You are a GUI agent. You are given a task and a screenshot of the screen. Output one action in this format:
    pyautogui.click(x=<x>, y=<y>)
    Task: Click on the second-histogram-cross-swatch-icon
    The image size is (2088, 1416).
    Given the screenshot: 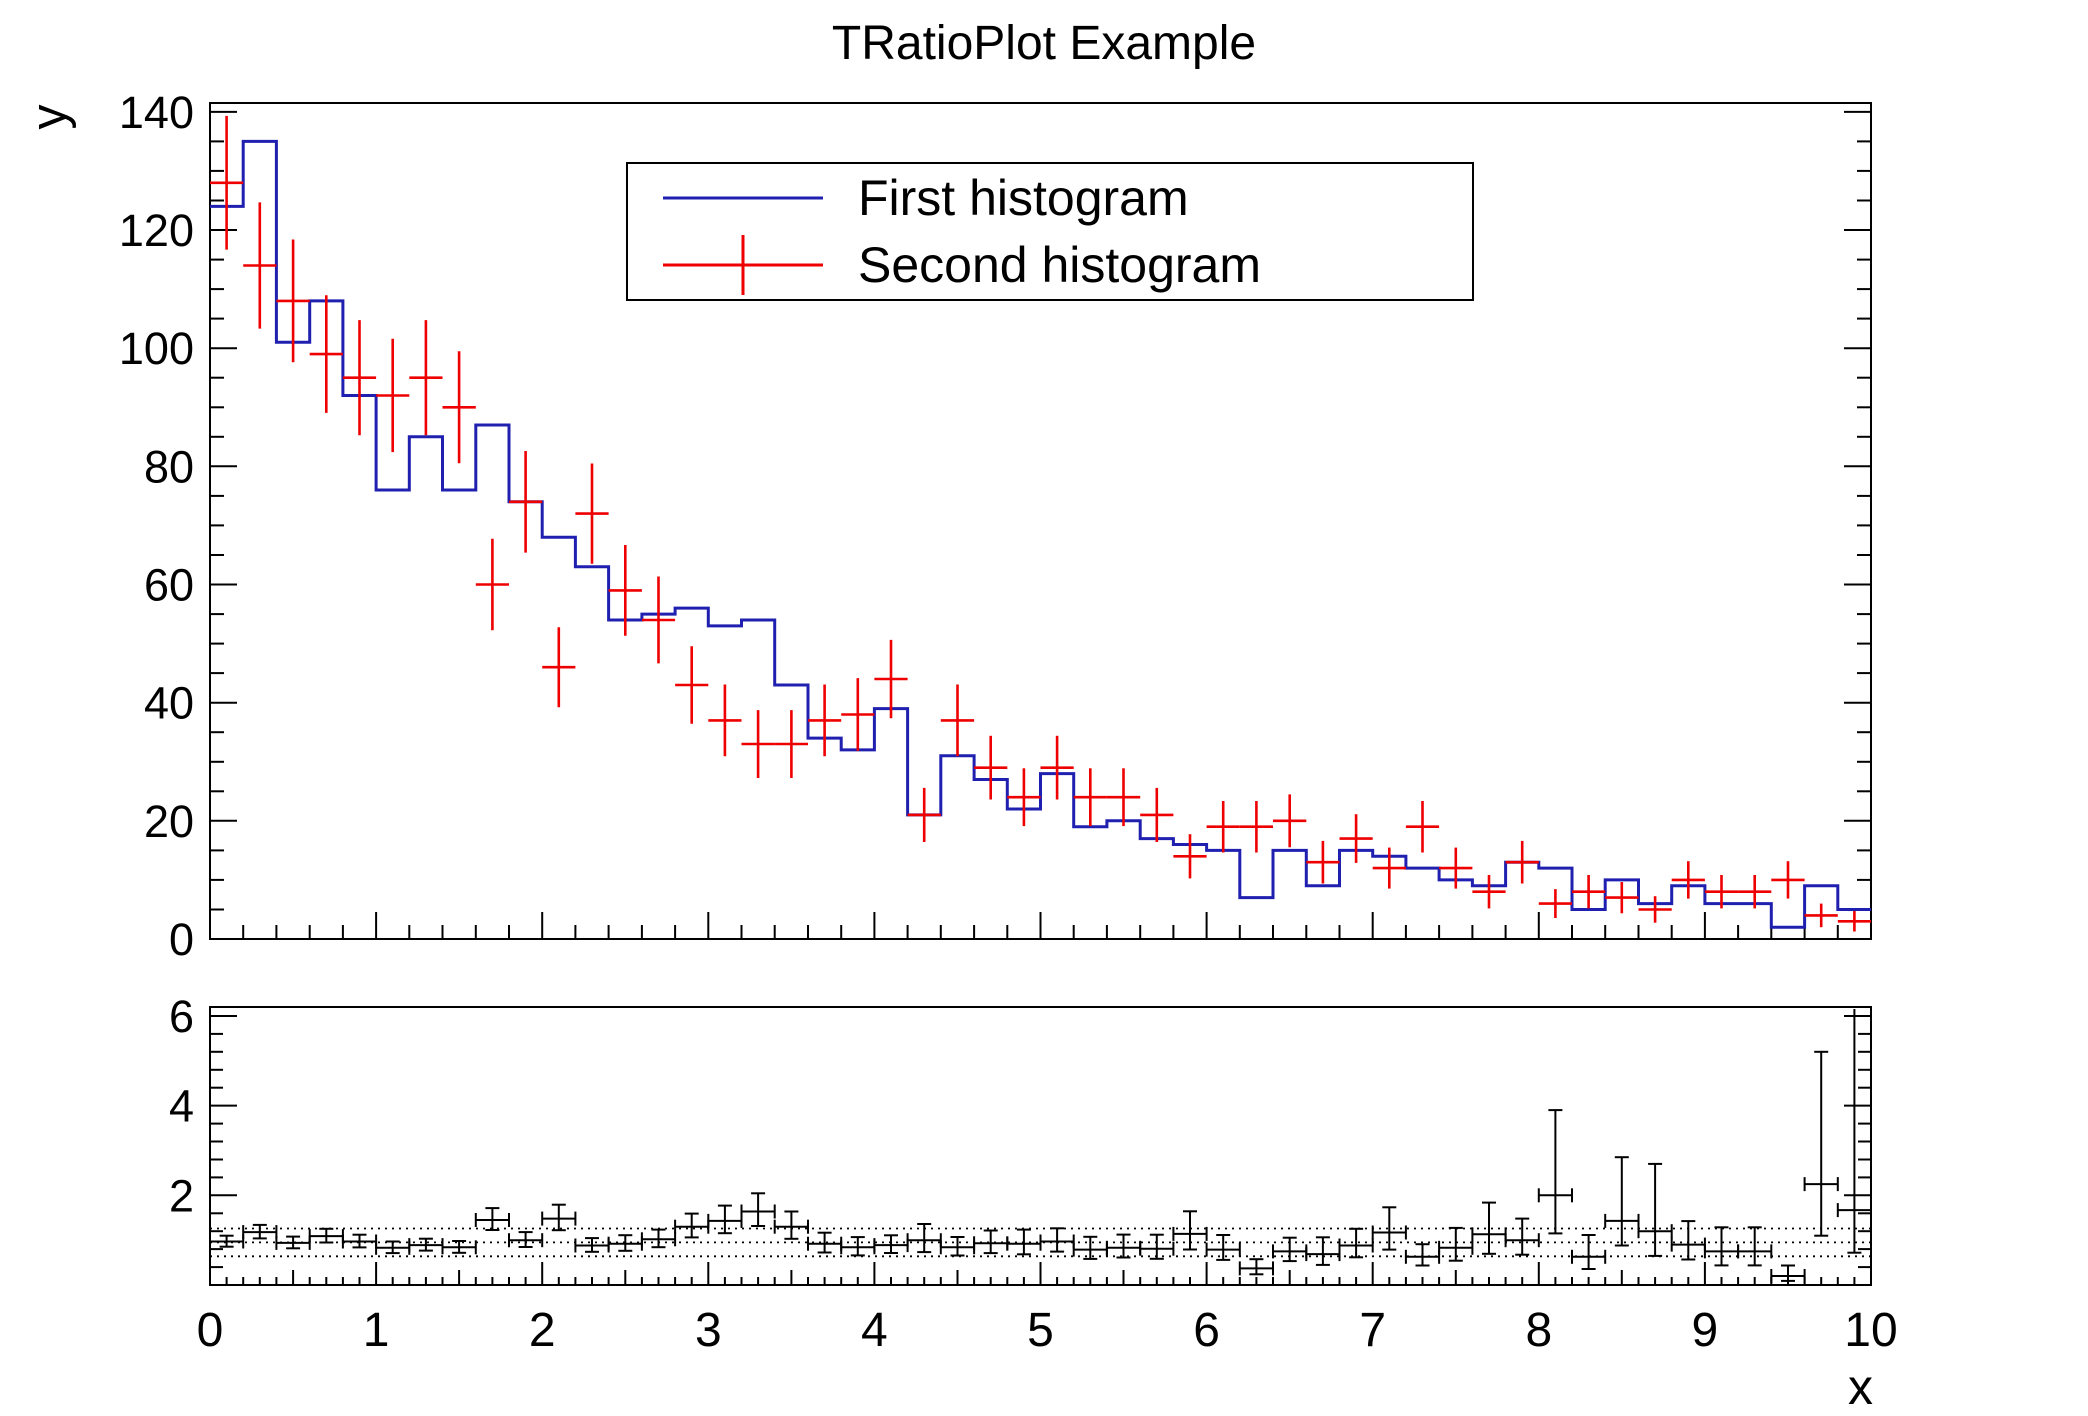 What is the action you would take?
    pyautogui.click(x=743, y=265)
    